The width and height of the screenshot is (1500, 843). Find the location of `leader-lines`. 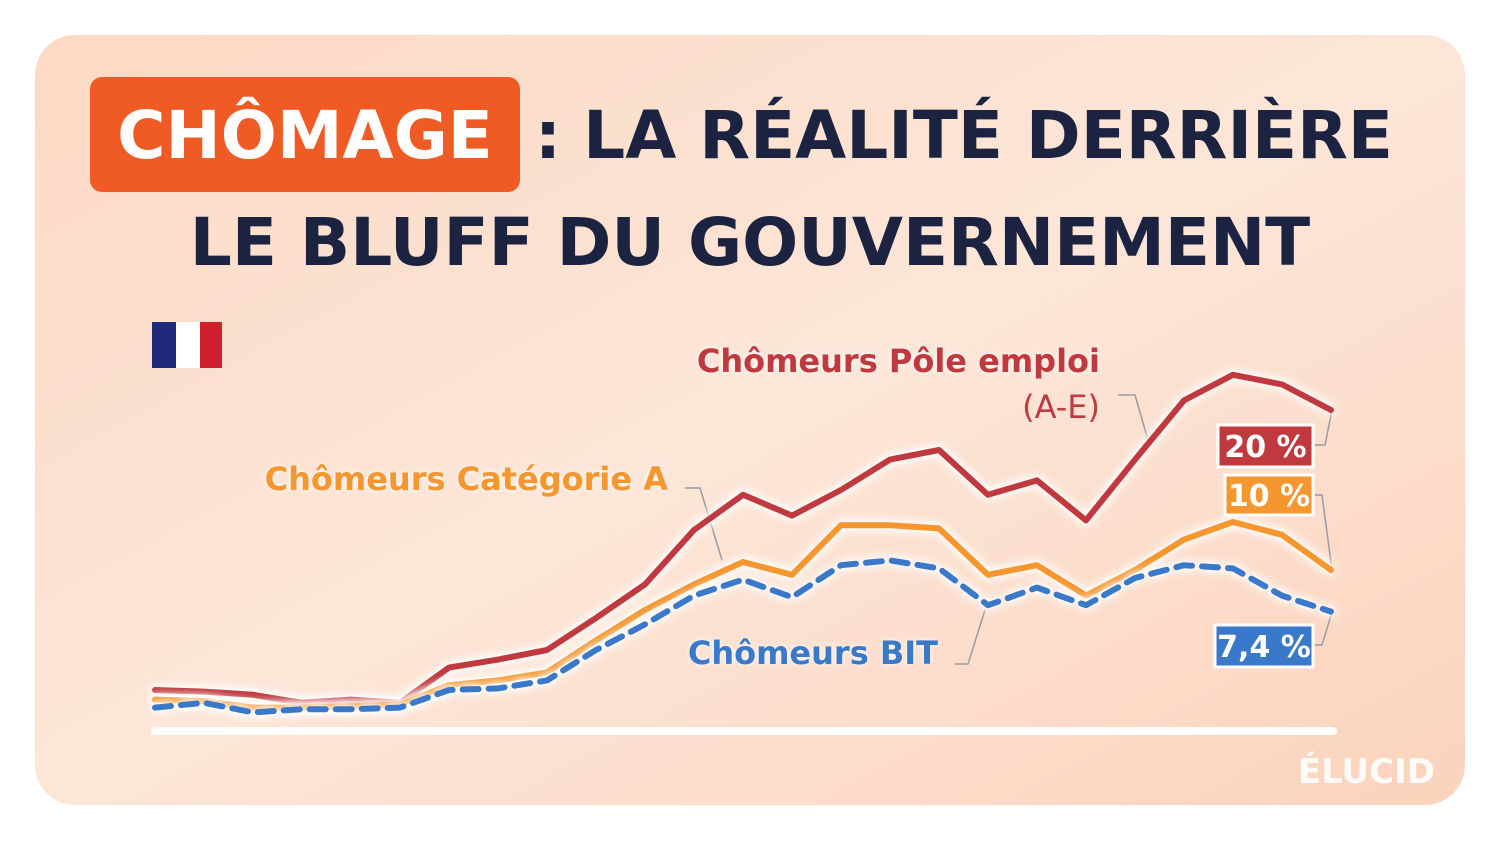

leader-lines is located at coordinates (1009, 529).